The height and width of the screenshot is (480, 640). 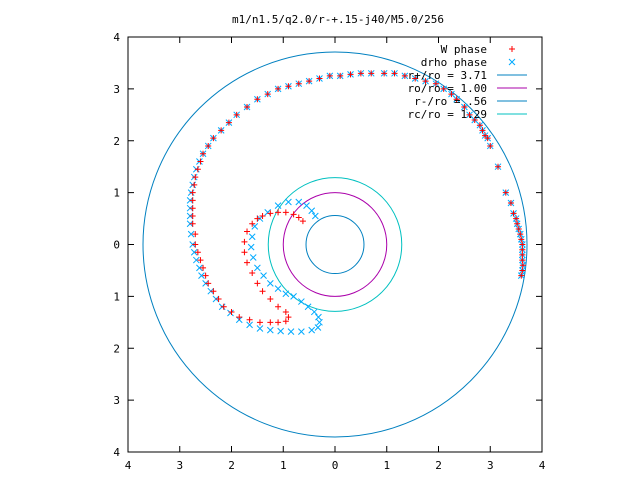 What do you see at coordinates (116, 452) in the screenshot?
I see `y-tick-label: 4` at bounding box center [116, 452].